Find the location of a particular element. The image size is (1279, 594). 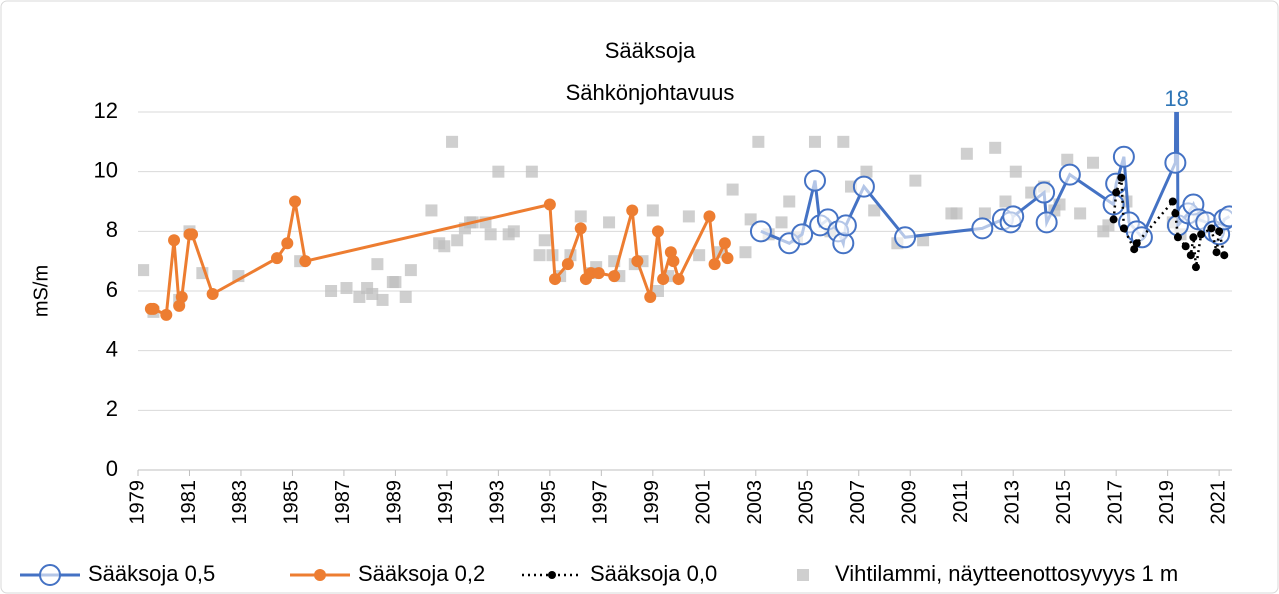

x-tick-label: 2021 is located at coordinates (1218, 502).